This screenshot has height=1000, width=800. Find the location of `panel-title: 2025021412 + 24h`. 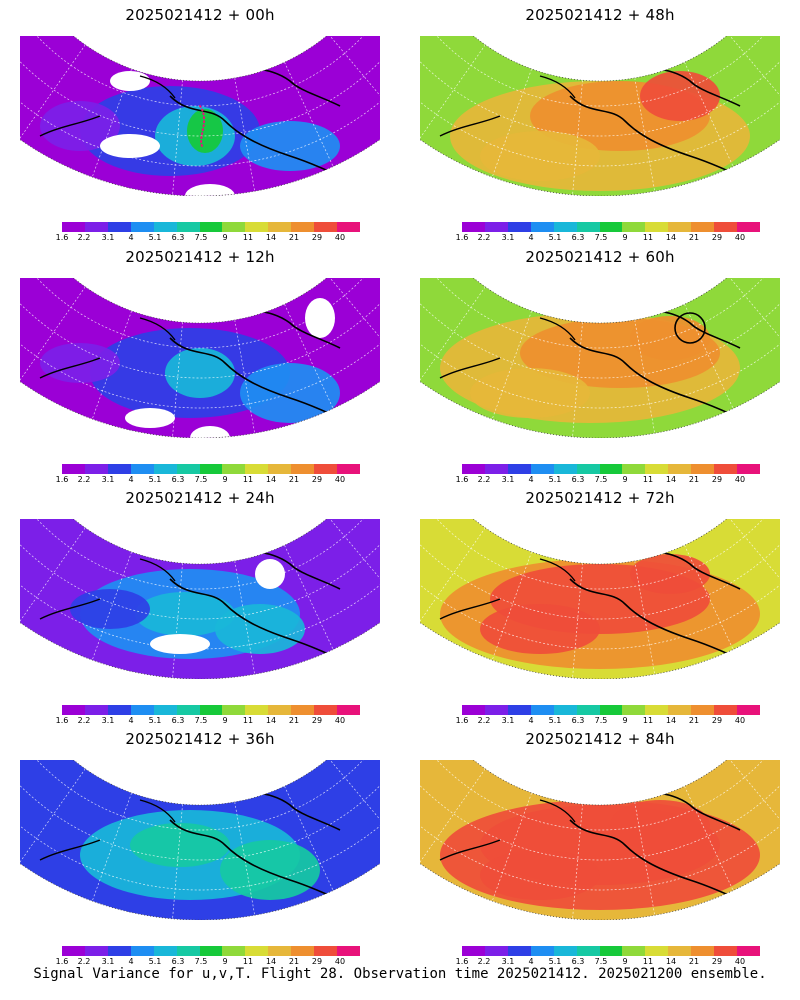

panel-title: 2025021412 + 24h is located at coordinates (200, 498).